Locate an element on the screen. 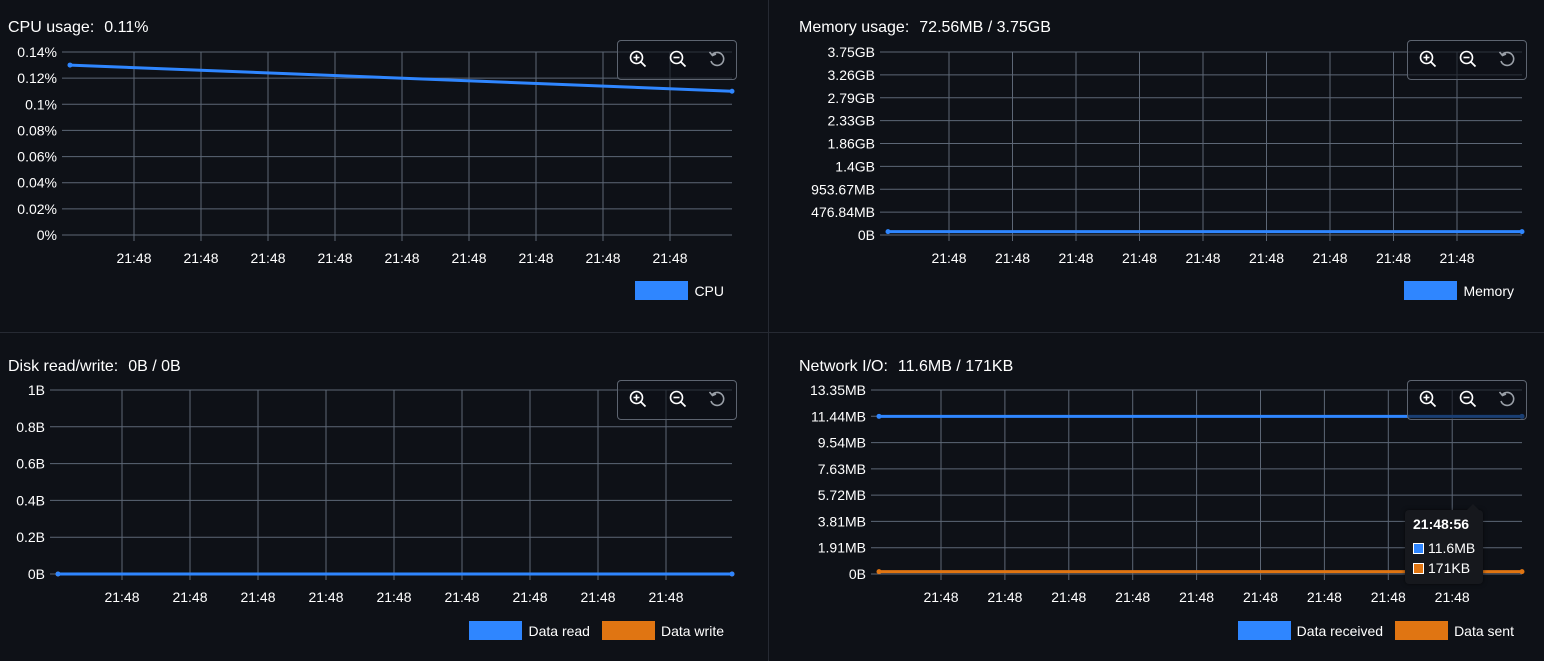 The image size is (1544, 661). tooltip-value-received: 11.6MB is located at coordinates (1452, 548).